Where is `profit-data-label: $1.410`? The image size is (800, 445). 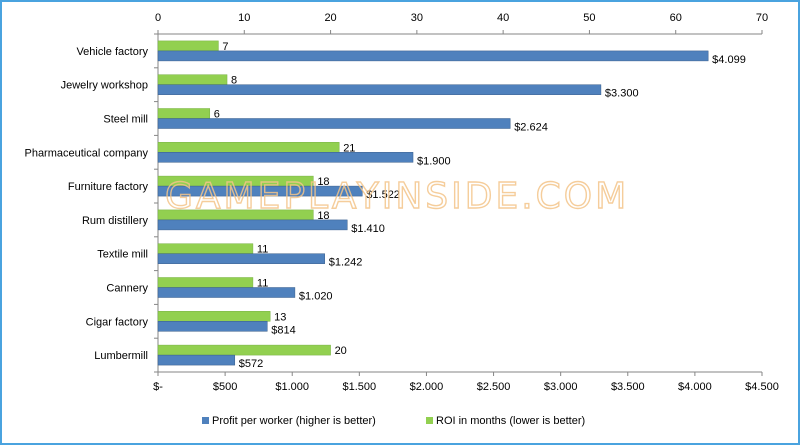
profit-data-label: $1.410 is located at coordinates (368, 229).